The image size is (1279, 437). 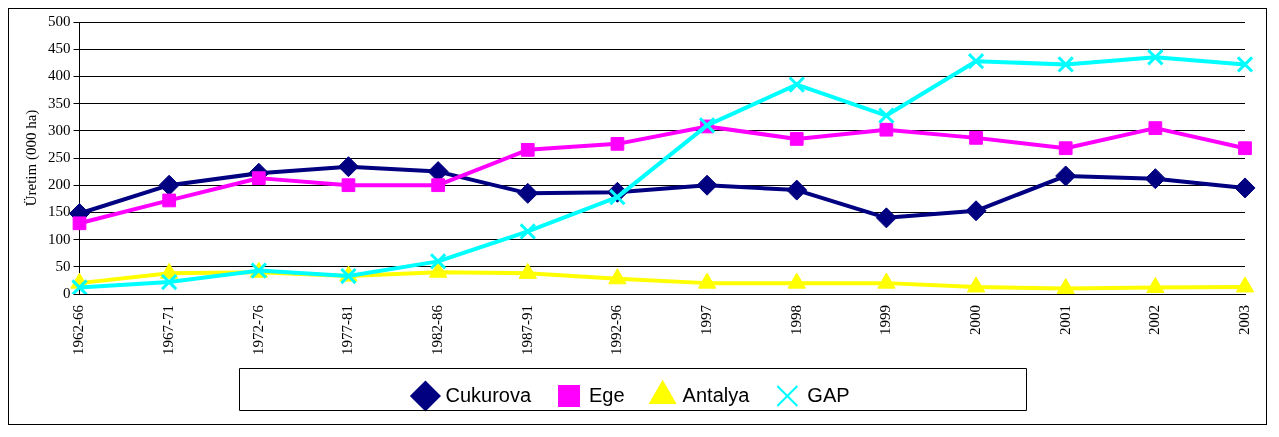 What do you see at coordinates (168, 330) in the screenshot?
I see `x-tick-label: 1967-71` at bounding box center [168, 330].